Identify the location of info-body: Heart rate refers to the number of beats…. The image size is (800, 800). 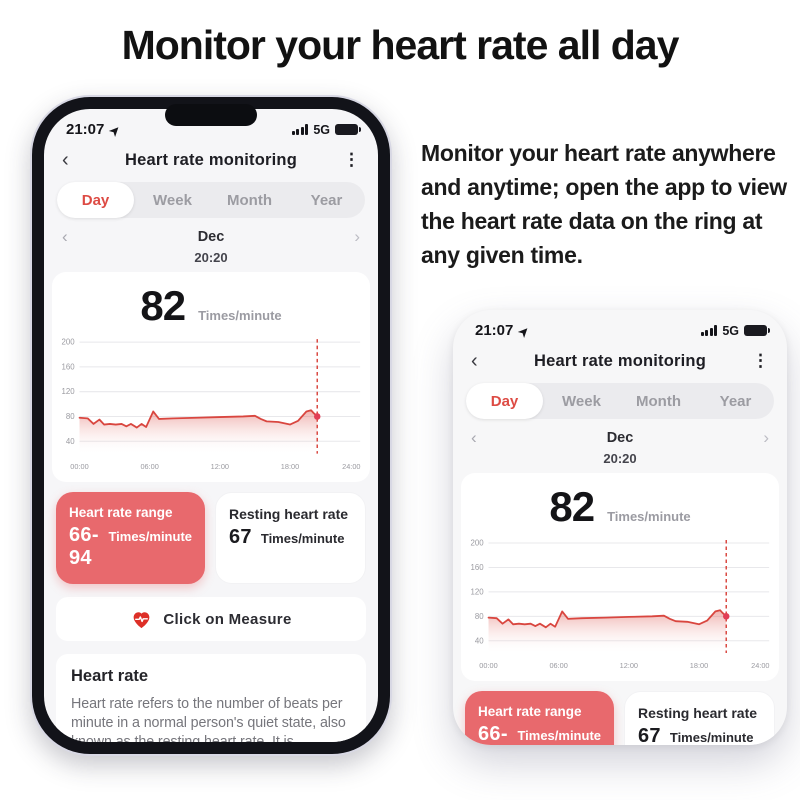
(208, 719).